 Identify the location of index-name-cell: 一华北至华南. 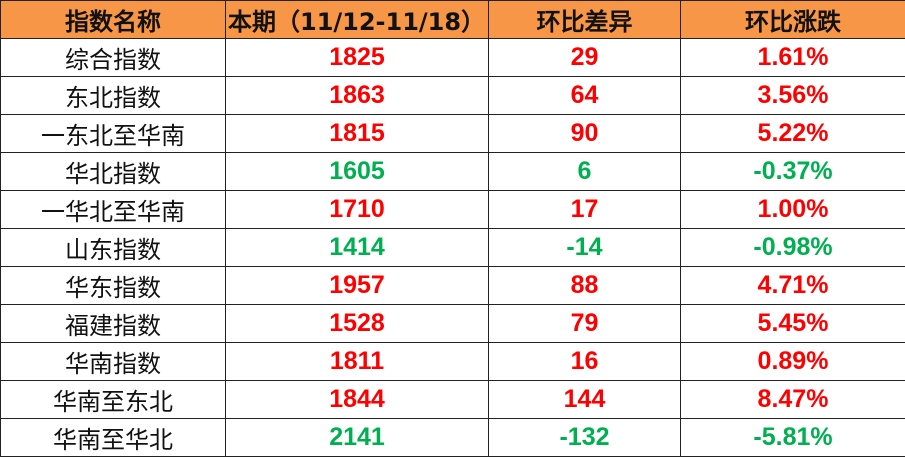
(113, 209).